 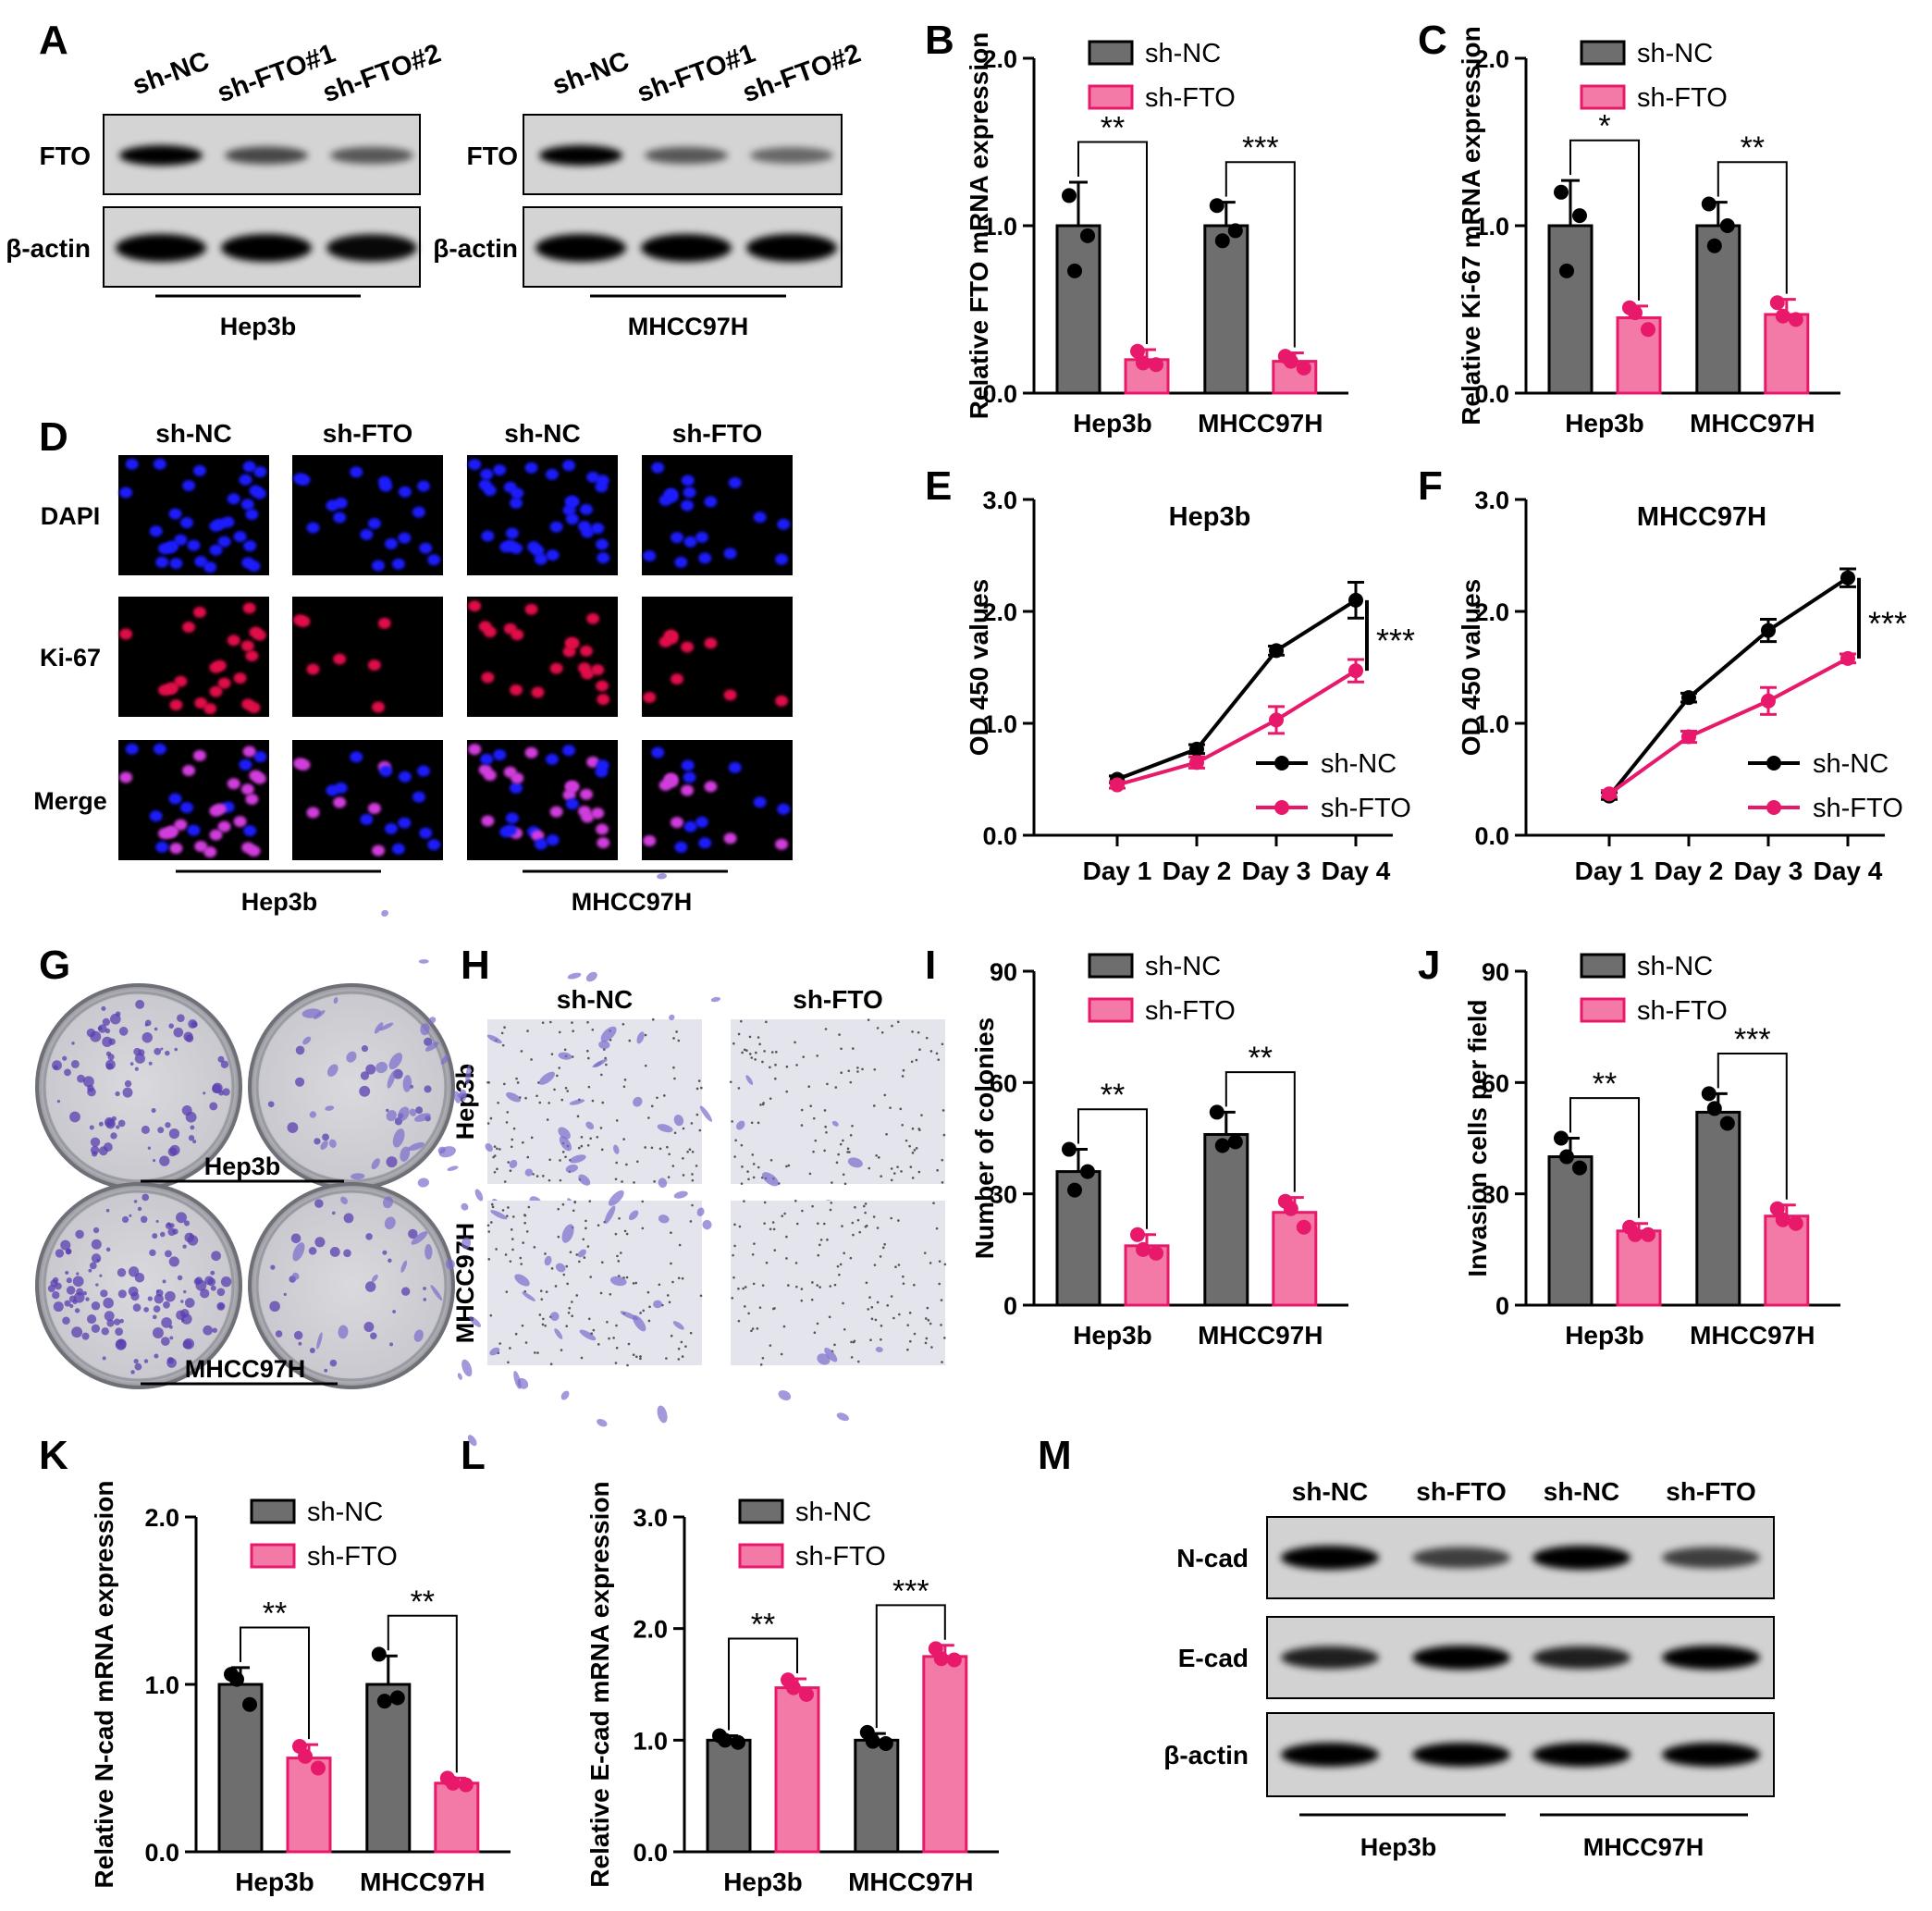 I want to click on y-tick-label: 0.0, so click(x=1000, y=394).